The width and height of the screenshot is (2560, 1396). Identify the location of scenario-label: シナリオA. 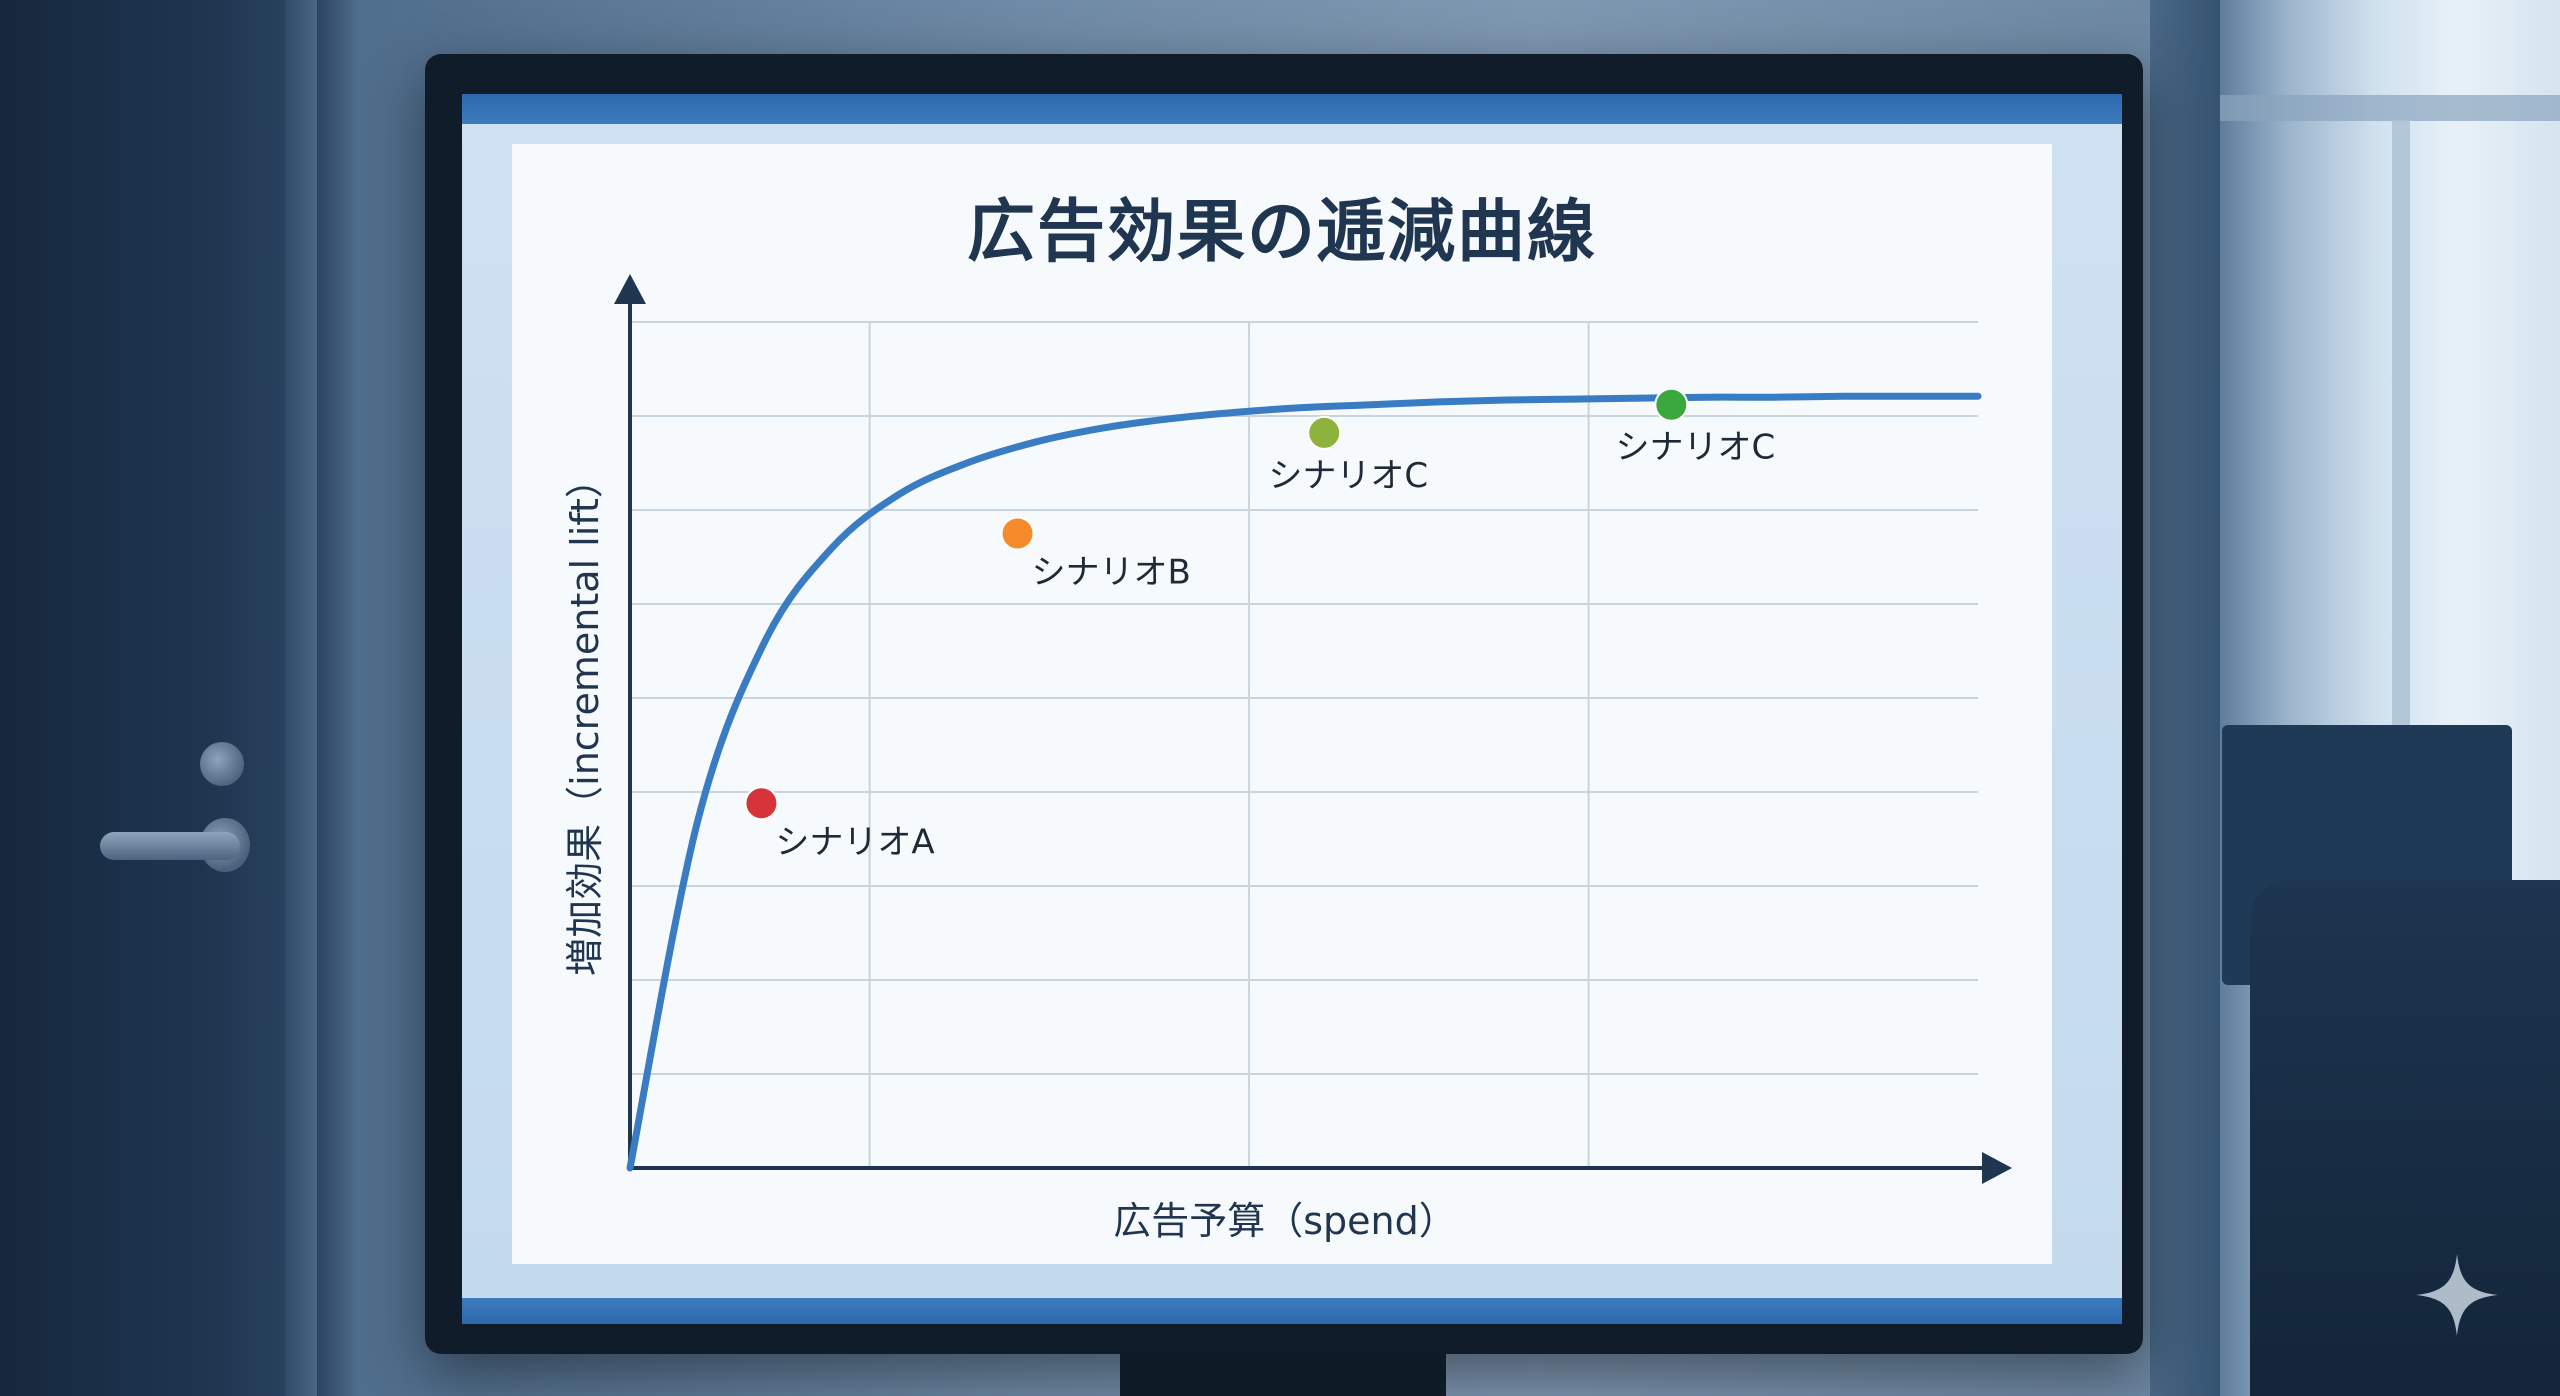
(854, 842).